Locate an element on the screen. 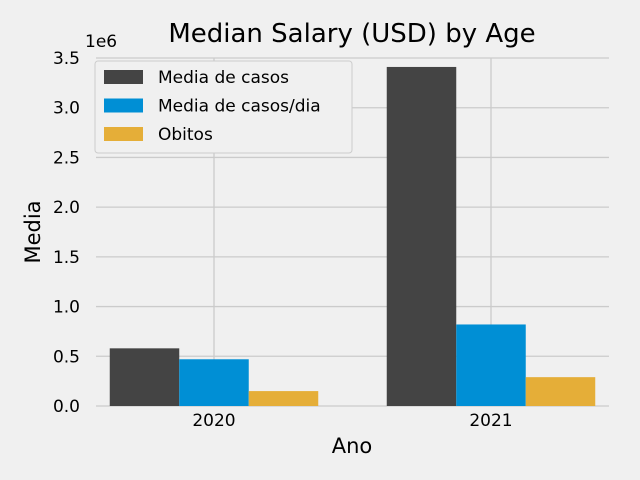 This screenshot has width=640, height=480. y-tick-label: 1.5 is located at coordinates (66, 258).